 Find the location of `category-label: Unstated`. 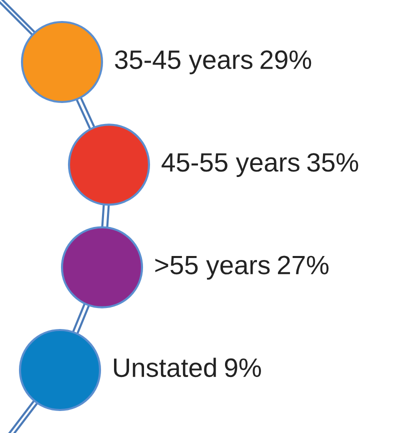

category-label: Unstated is located at coordinates (165, 368).